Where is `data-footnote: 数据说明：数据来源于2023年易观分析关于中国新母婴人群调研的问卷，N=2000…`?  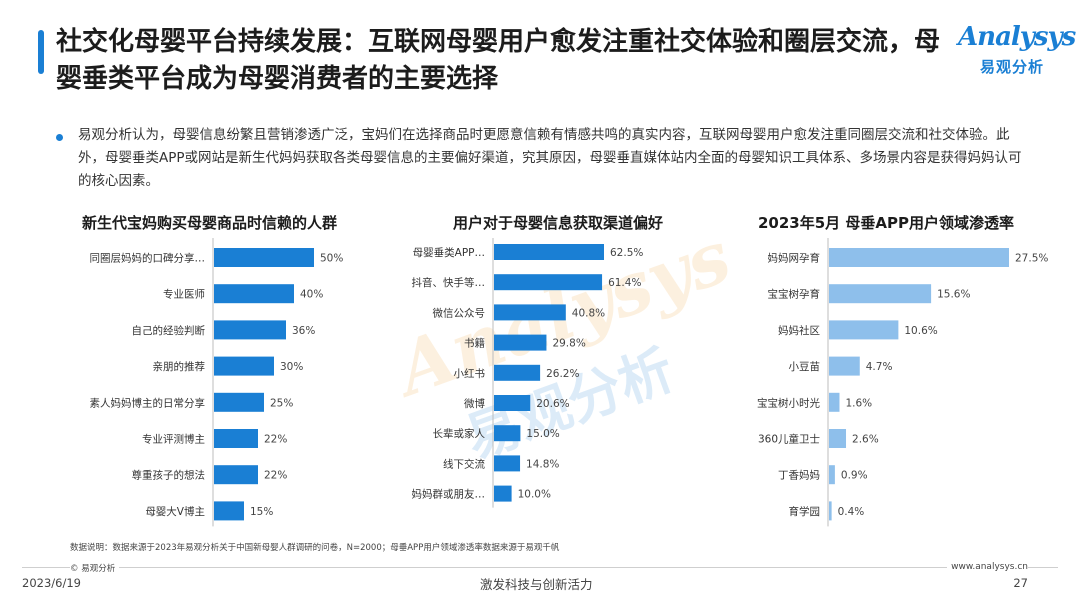 data-footnote: 数据说明：数据来源于2023年易观分析关于中国新母婴人群调研的问卷，N=2000… is located at coordinates (315, 548).